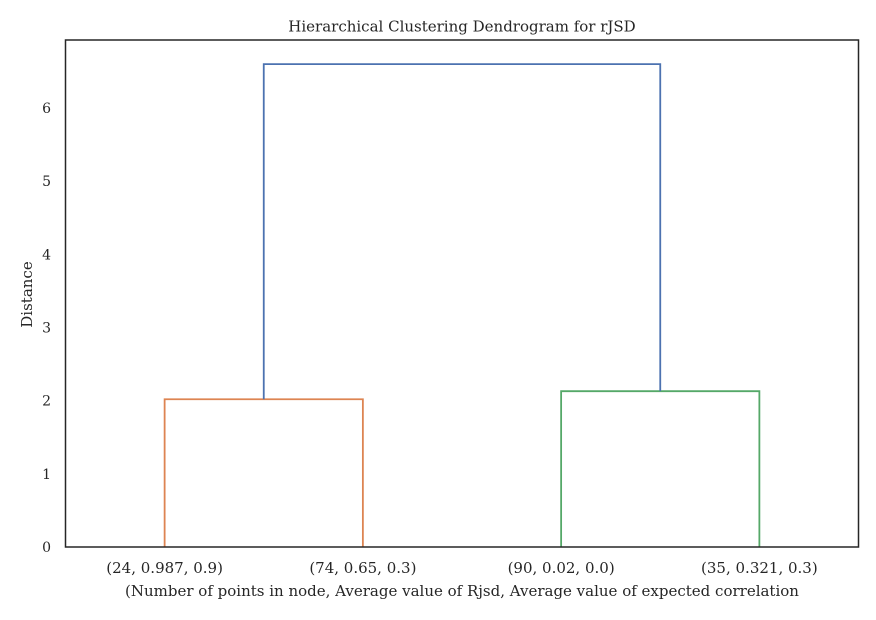 The width and height of the screenshot is (876, 620). I want to click on leaf-label: (74, 0.65, 0.3), so click(362, 568).